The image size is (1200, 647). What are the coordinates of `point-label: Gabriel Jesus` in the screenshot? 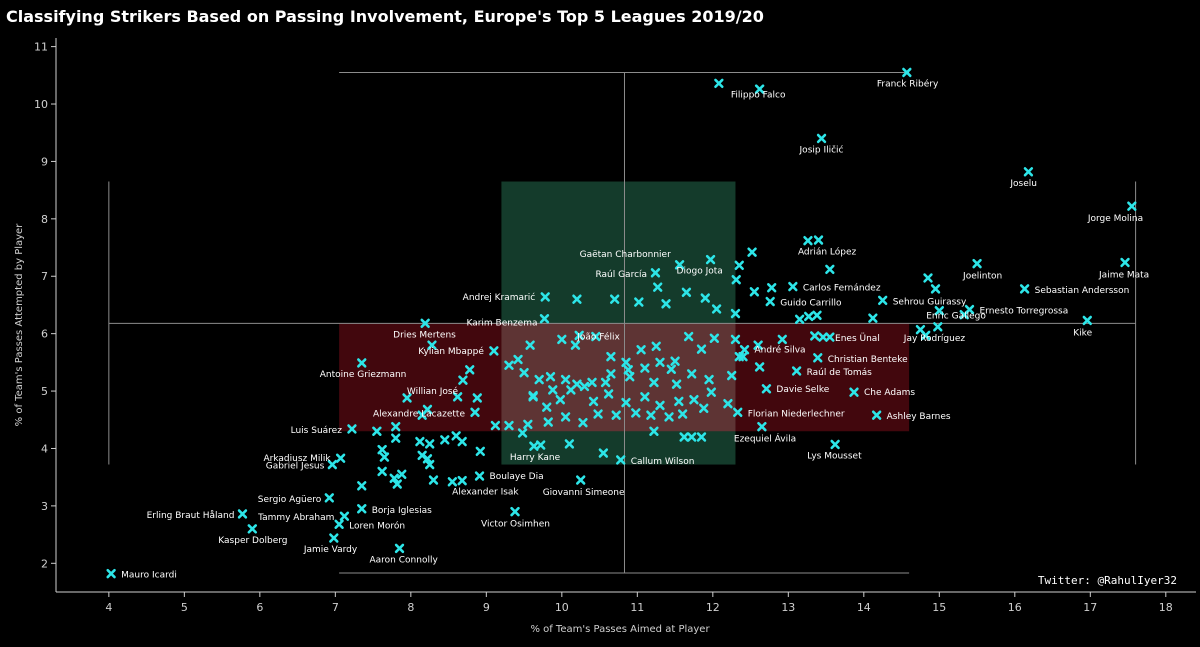 It's located at (295, 467).